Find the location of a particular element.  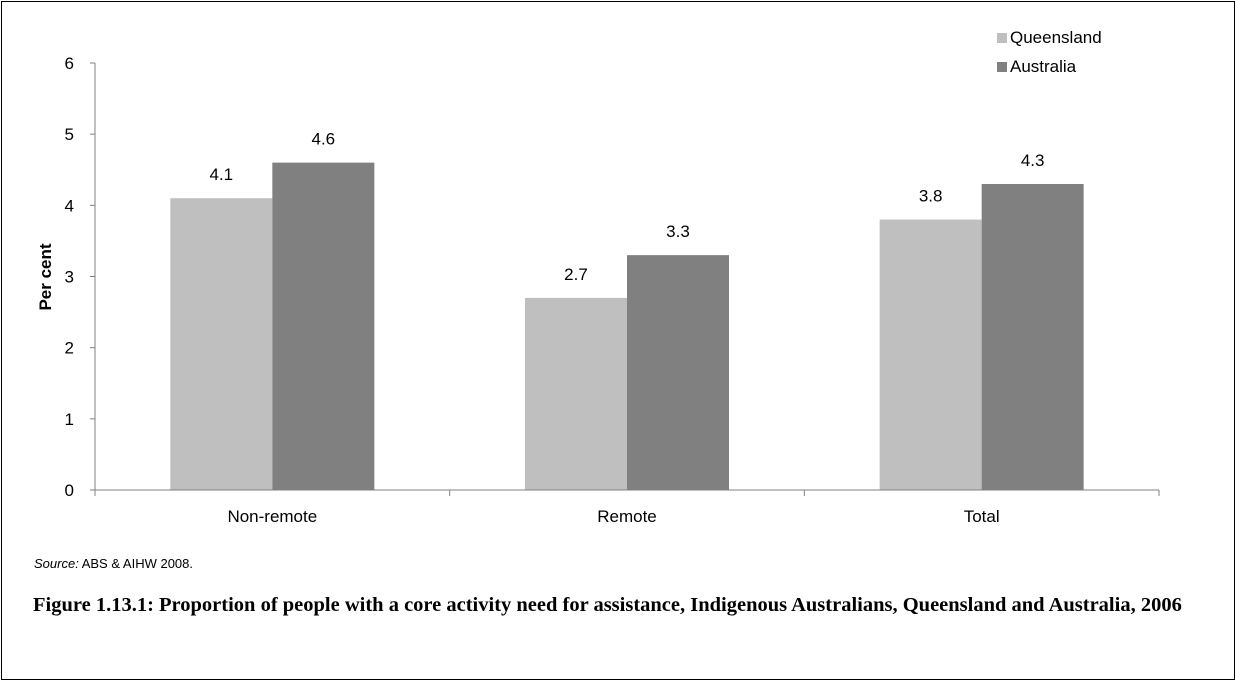

bar-australia-total is located at coordinates (1032, 336).